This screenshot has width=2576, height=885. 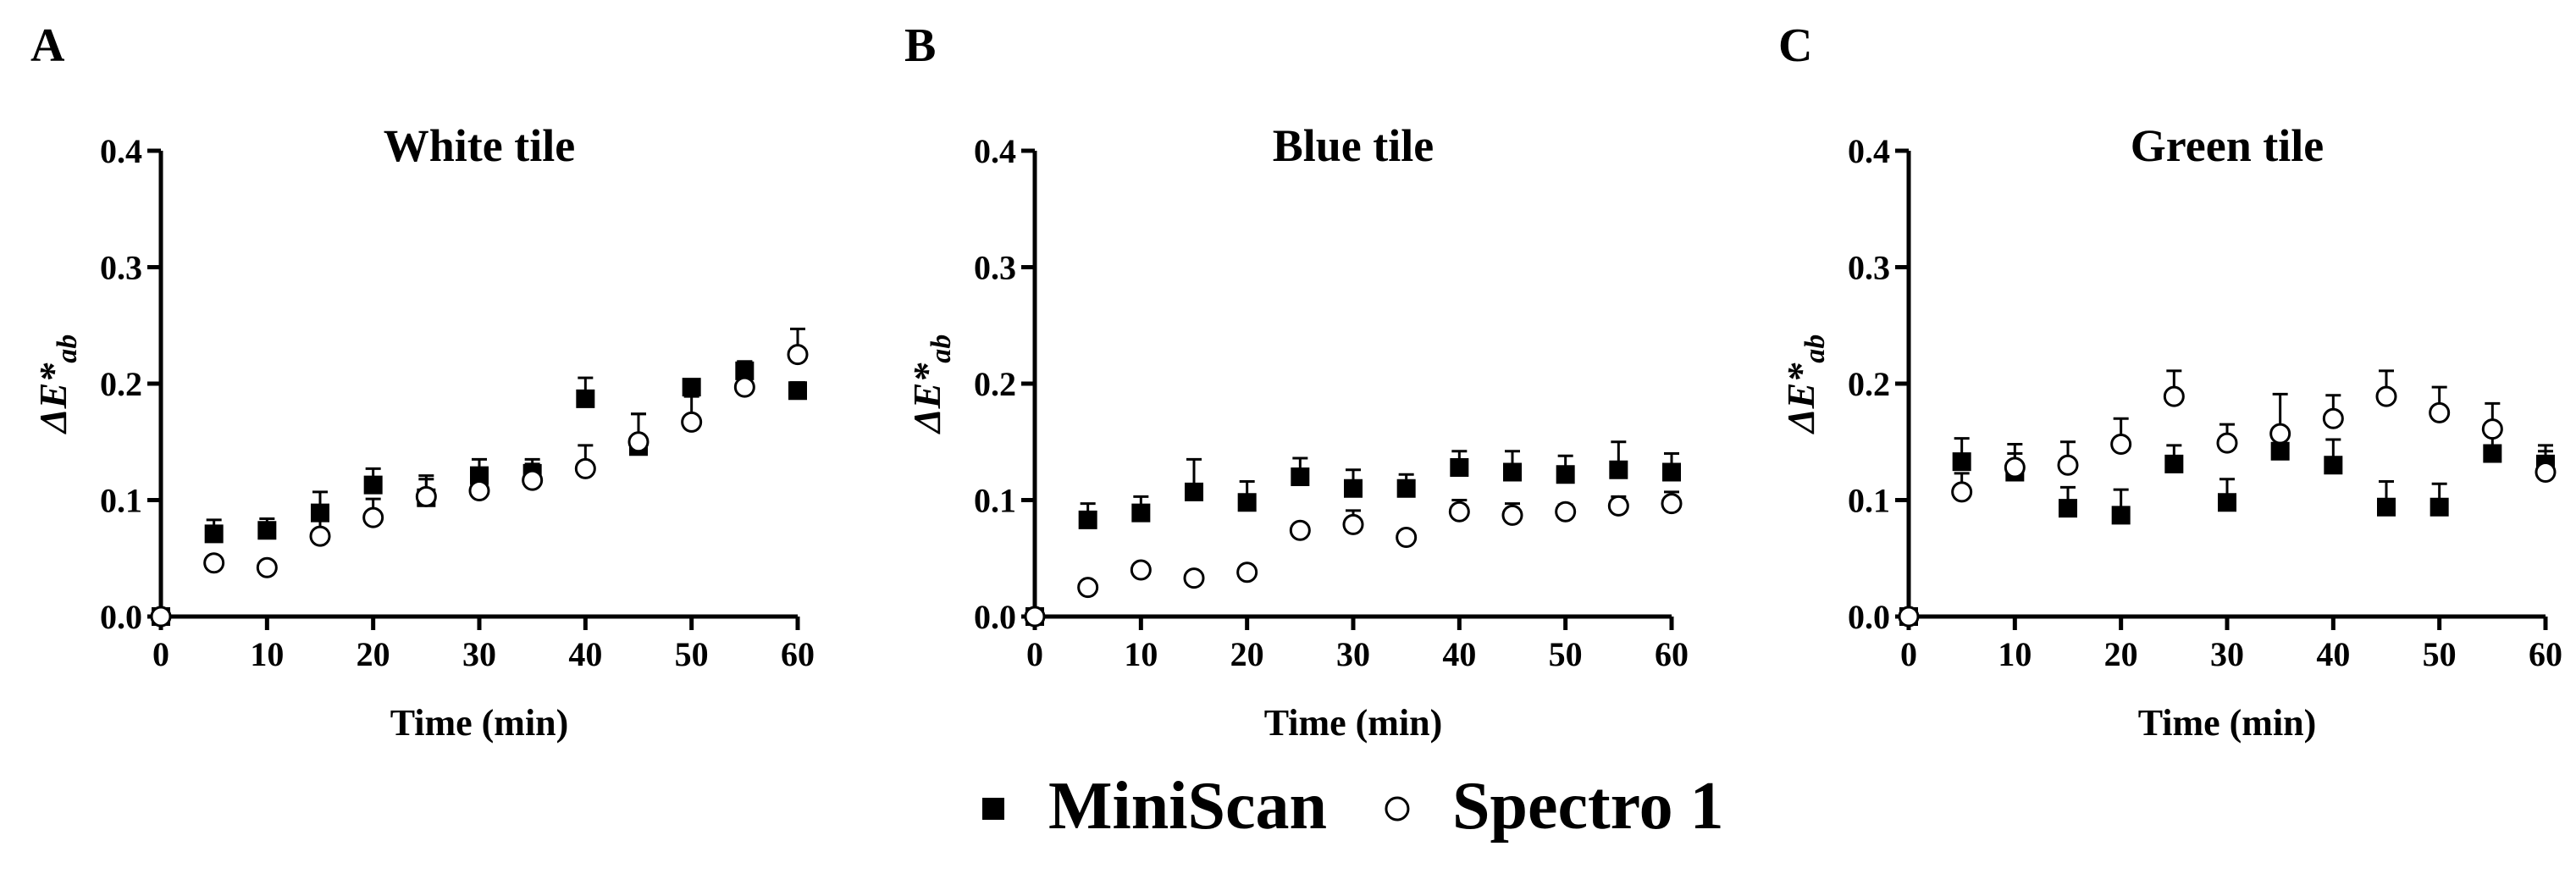 I want to click on y-axis-label-sub: ab, so click(x=67, y=349).